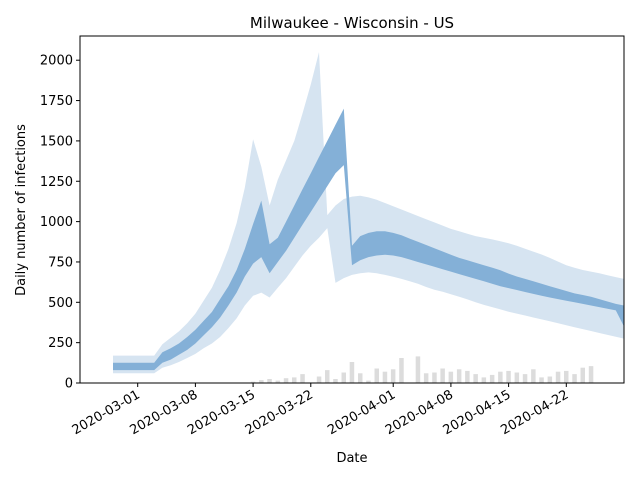 This screenshot has height=480, width=640. Describe the element at coordinates (352, 23) in the screenshot. I see `chart-title: Milwaukee - Wisconsin - US` at that location.